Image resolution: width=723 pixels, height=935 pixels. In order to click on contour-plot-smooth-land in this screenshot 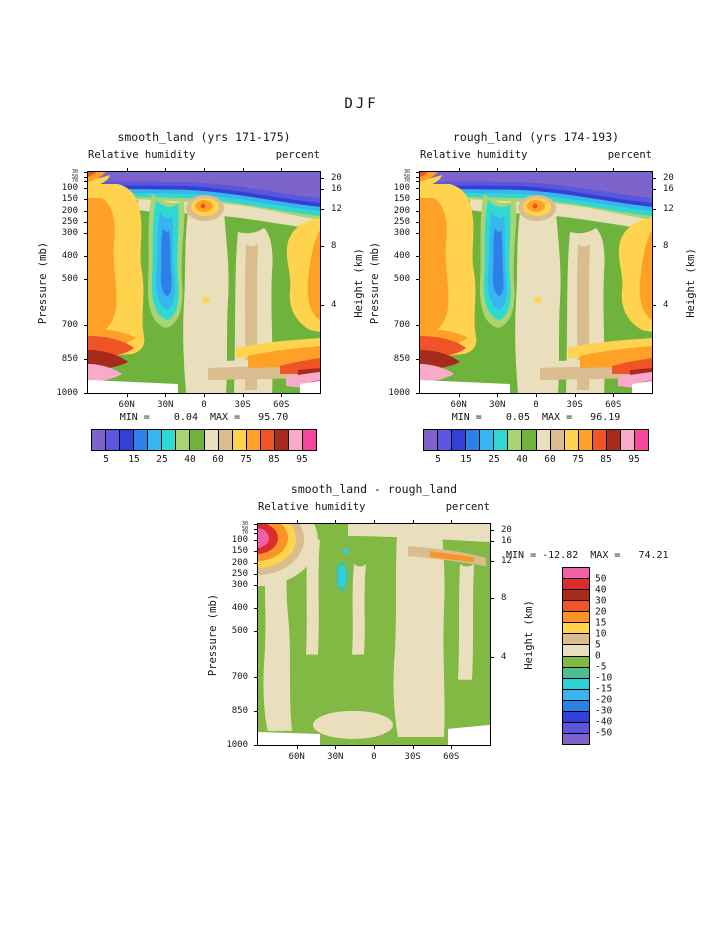, I will do `click(204, 282)`.